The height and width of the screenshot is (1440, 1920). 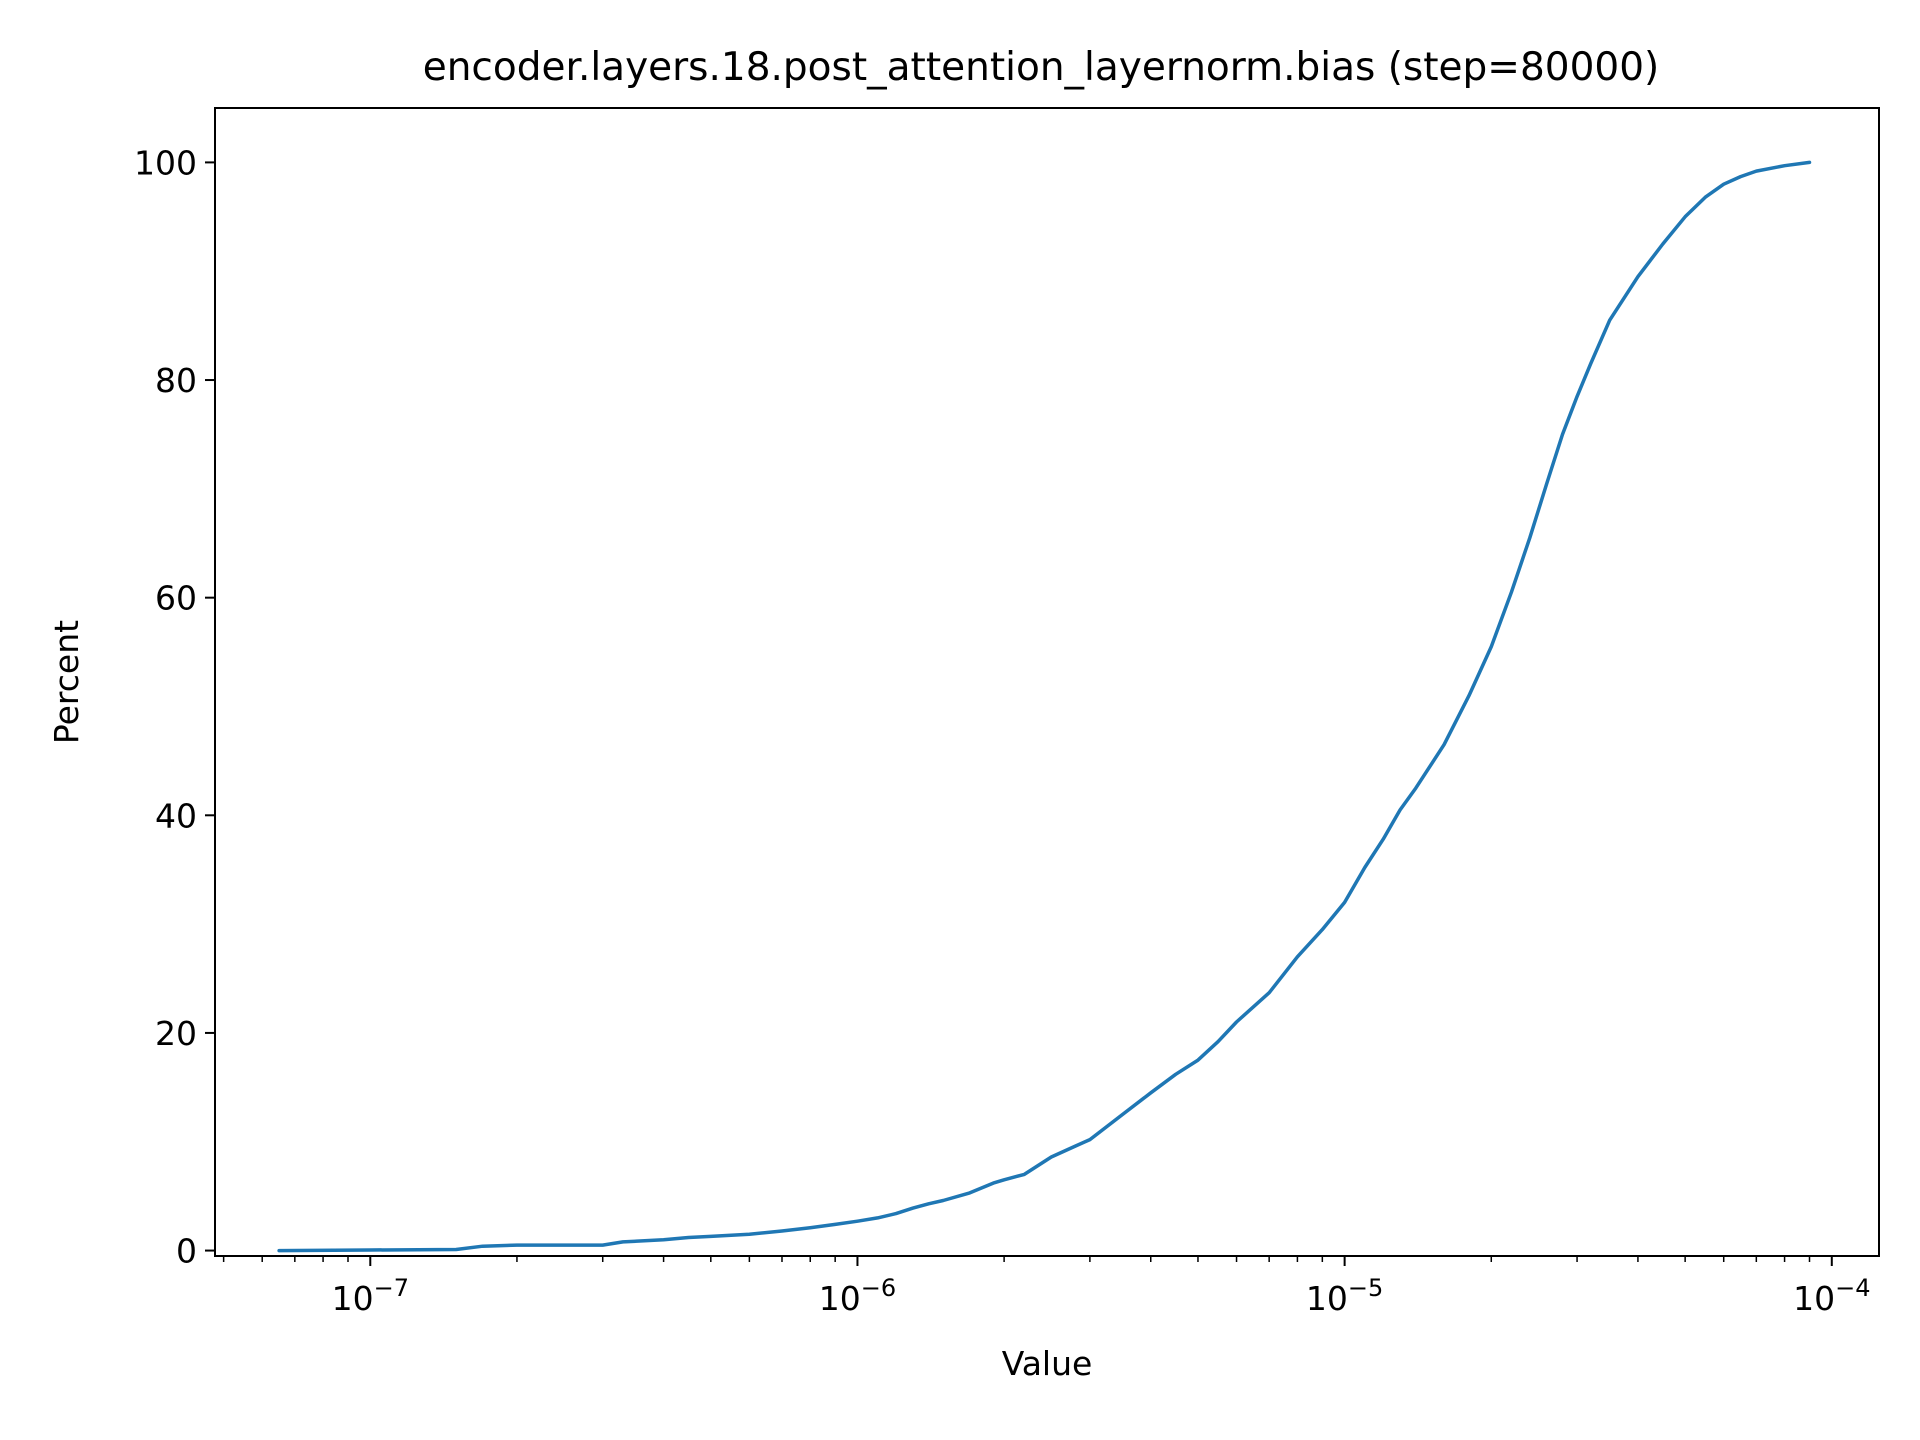 I want to click on x-tick-label: 10⁻⁵, so click(x=1344, y=1296).